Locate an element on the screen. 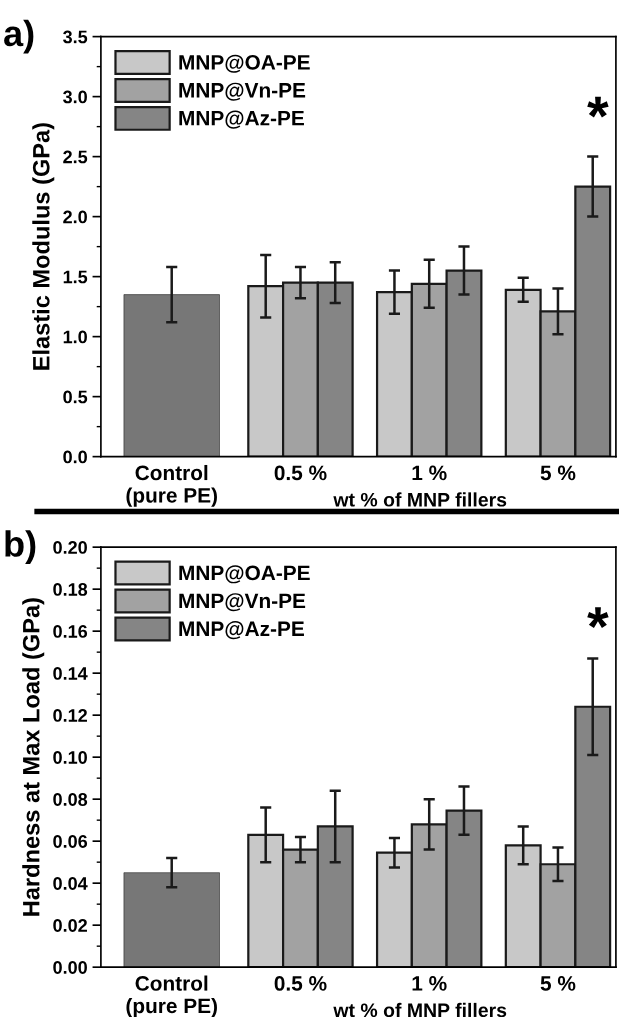 The height and width of the screenshot is (1017, 619). y-tick-label: 1.0 is located at coordinates (75, 337).